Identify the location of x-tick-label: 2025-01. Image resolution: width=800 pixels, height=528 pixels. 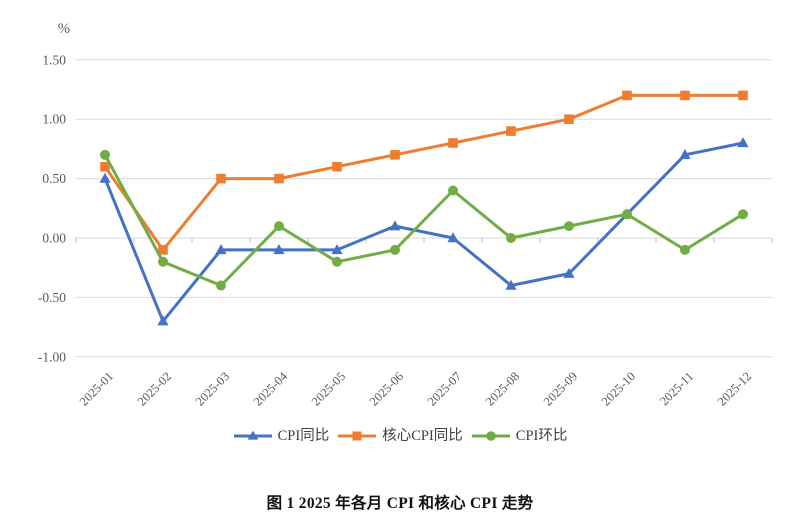
(96, 388).